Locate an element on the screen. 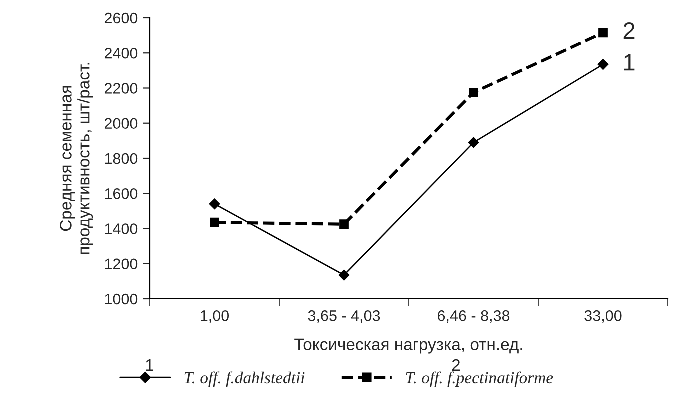 The image size is (674, 404). y-tick-label: 2000 is located at coordinates (121, 124).